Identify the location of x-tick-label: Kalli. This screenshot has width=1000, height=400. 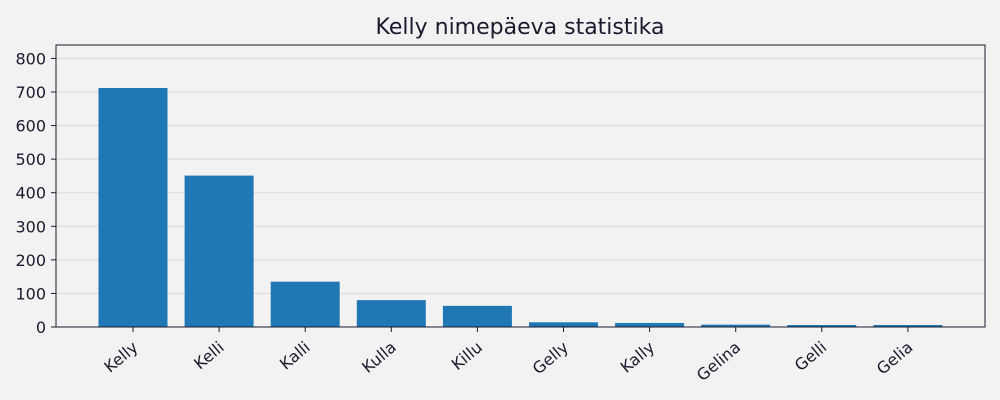
(295, 356).